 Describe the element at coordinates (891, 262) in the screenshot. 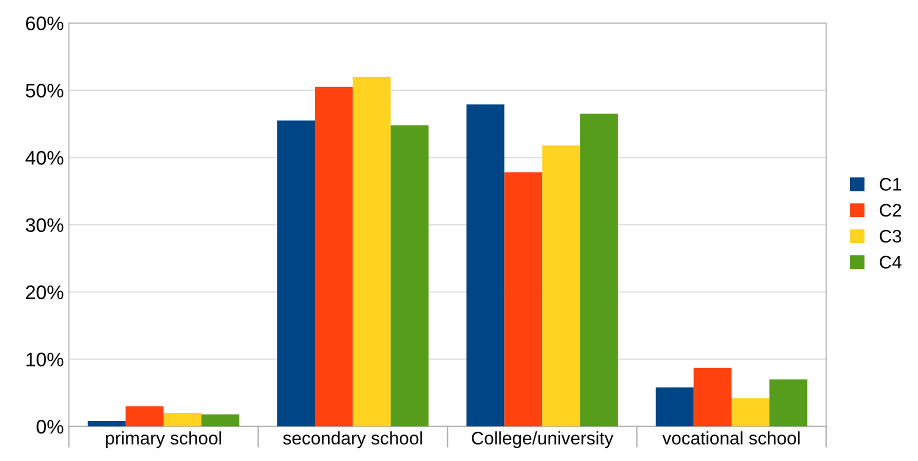

I see `legend-label: C4` at that location.